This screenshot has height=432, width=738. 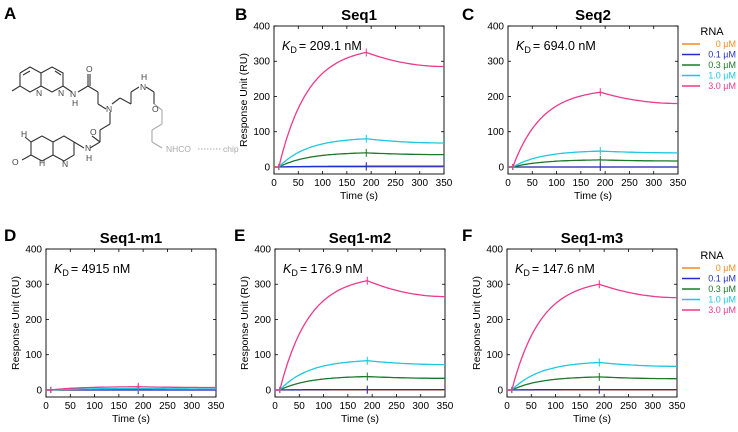 I want to click on kd-annotation: KD = 147.6 nM, so click(x=555, y=270).